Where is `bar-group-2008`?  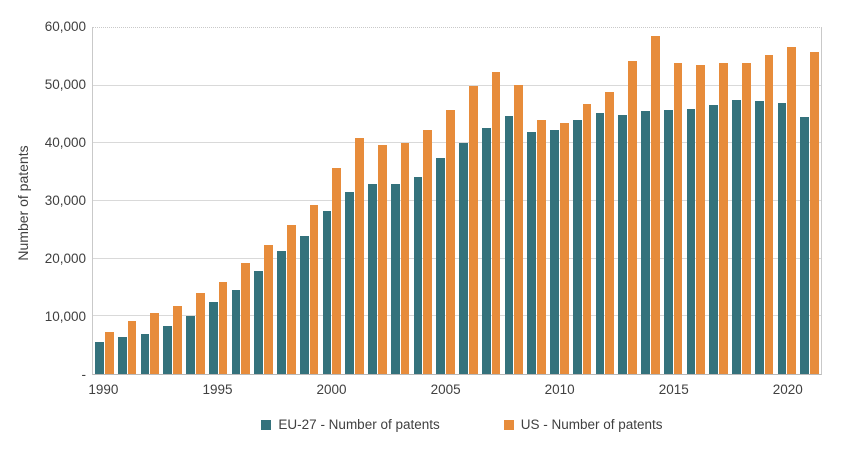 bar-group-2008 is located at coordinates (514, 201).